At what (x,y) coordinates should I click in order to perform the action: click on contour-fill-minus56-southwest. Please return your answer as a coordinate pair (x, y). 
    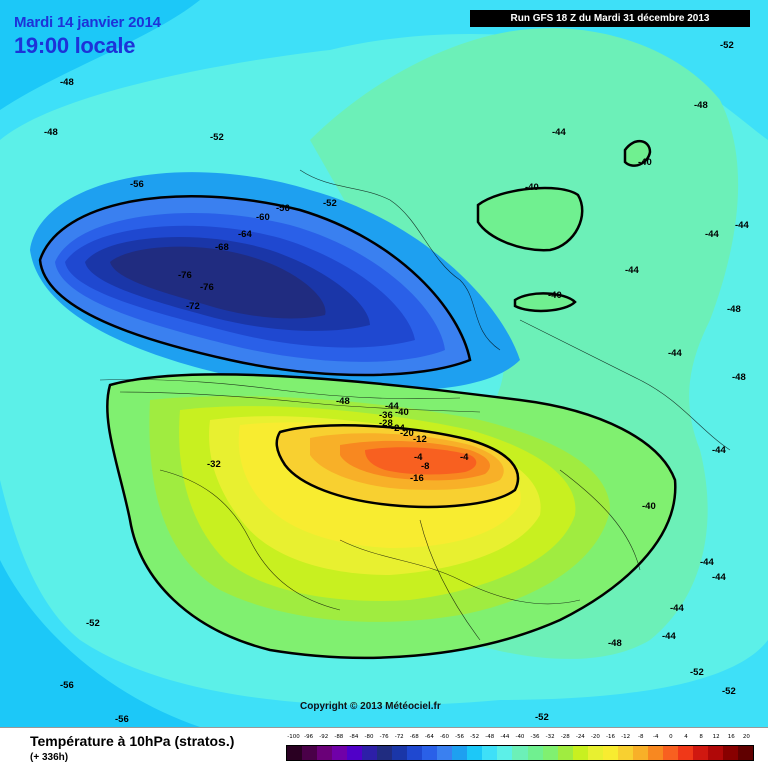
    Looking at the image, I should click on (100, 643).